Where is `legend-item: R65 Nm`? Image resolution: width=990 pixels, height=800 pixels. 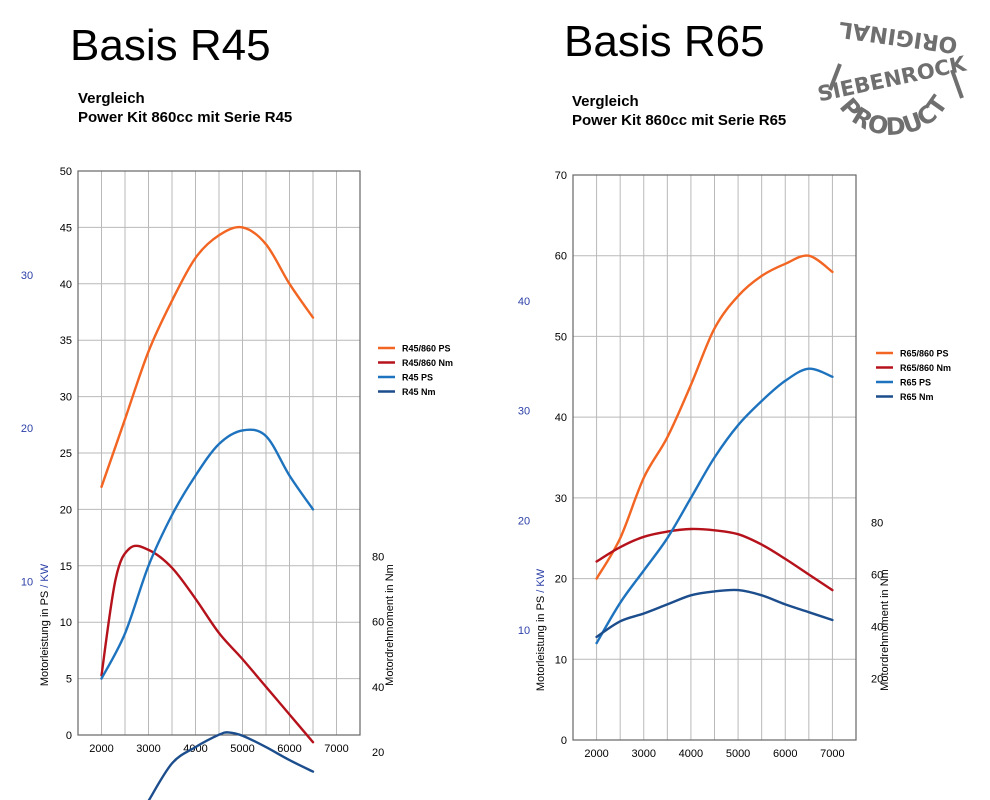
legend-item: R65 Nm is located at coordinates (905, 397).